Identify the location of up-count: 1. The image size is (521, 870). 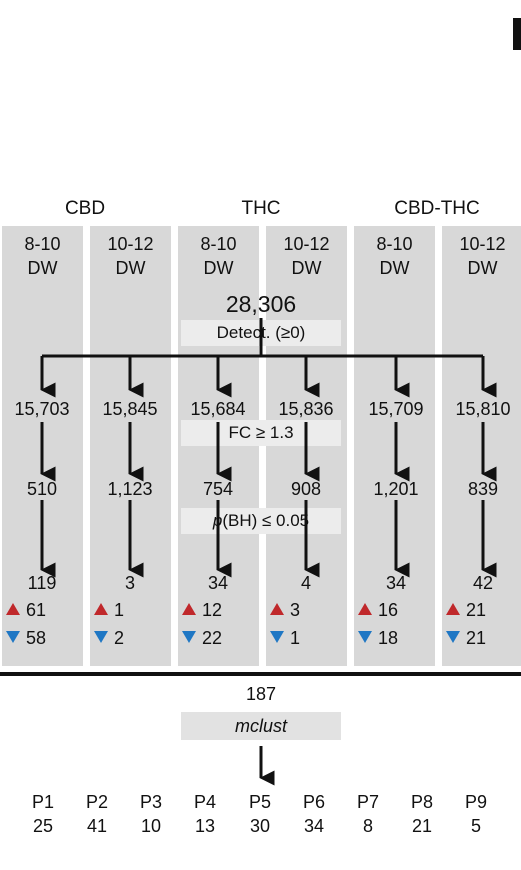
(119, 610).